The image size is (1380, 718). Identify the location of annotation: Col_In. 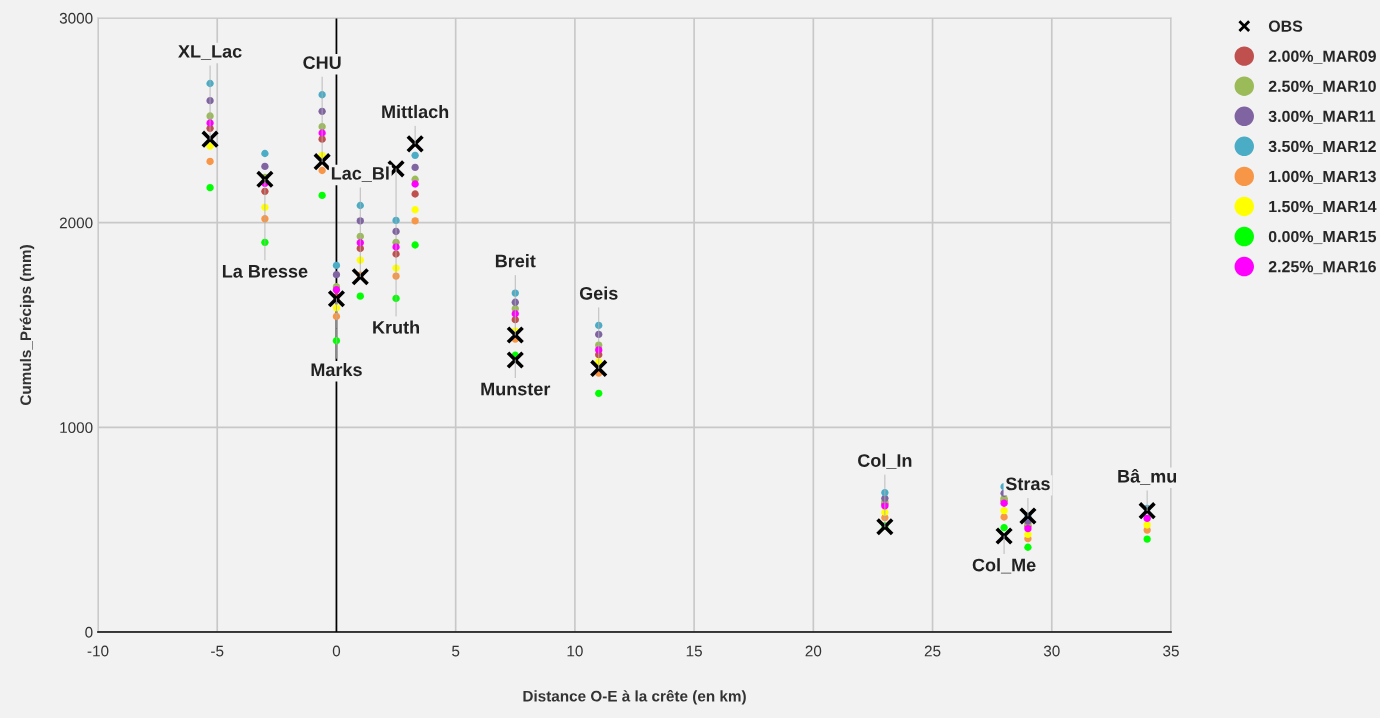
(885, 461).